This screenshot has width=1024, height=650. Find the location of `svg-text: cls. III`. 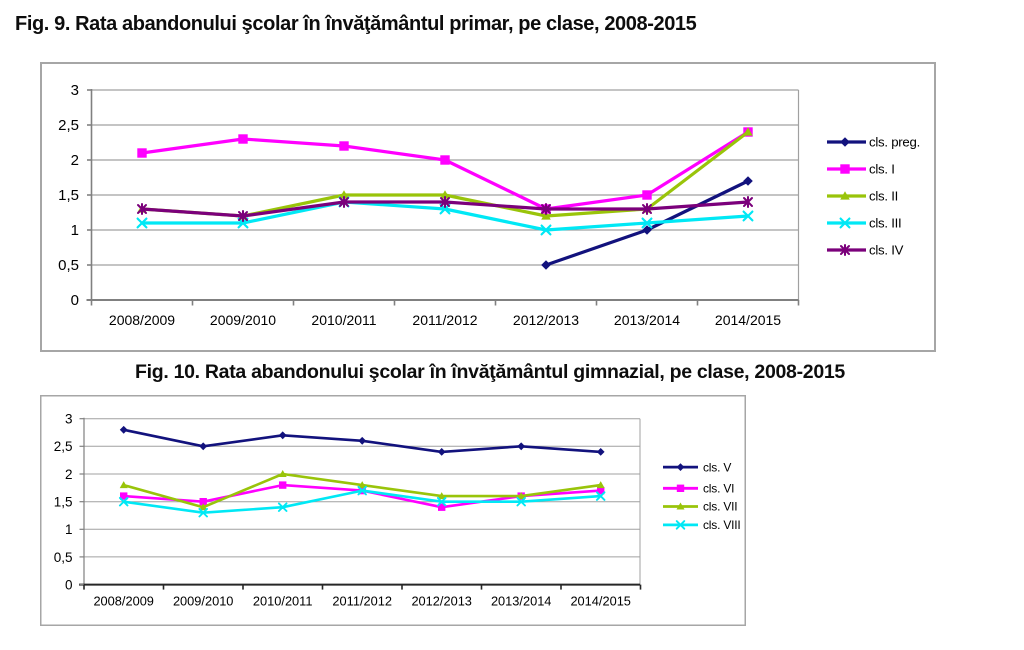

svg-text: cls. III is located at coordinates (885, 222).